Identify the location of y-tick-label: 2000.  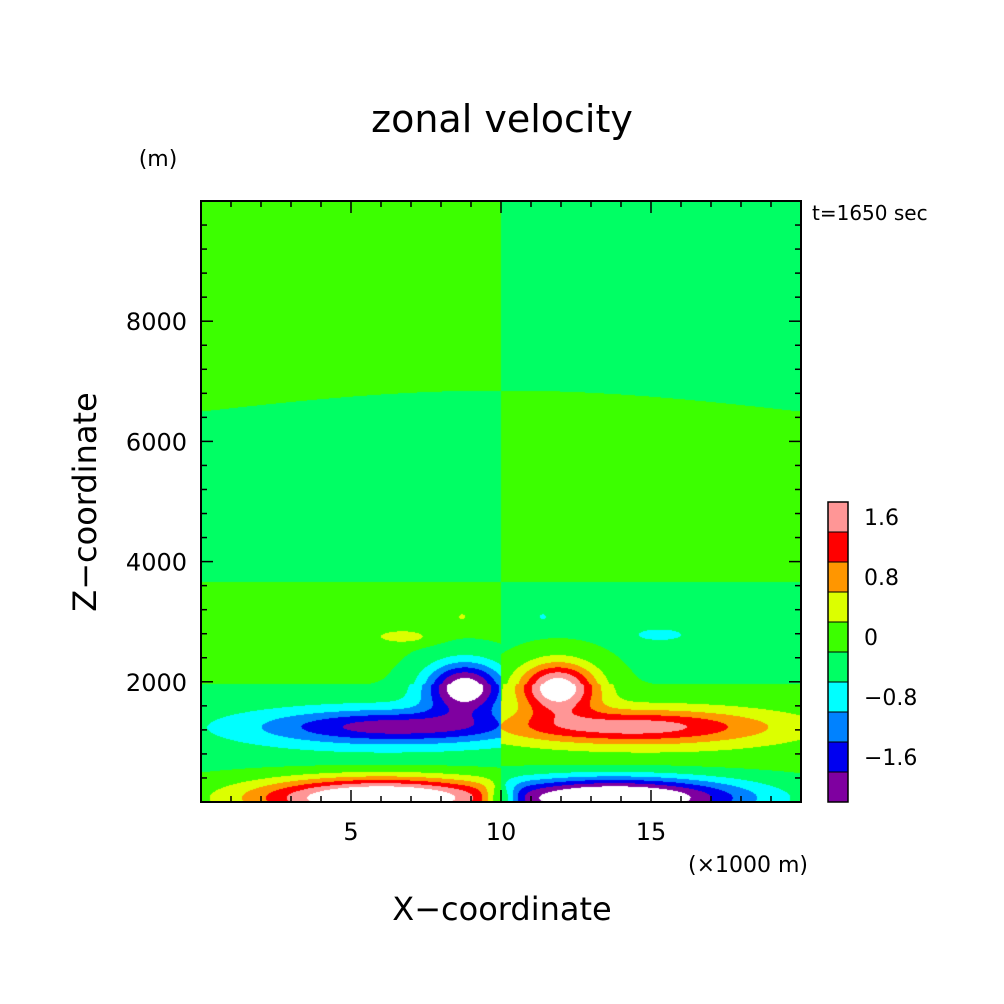
(156, 683).